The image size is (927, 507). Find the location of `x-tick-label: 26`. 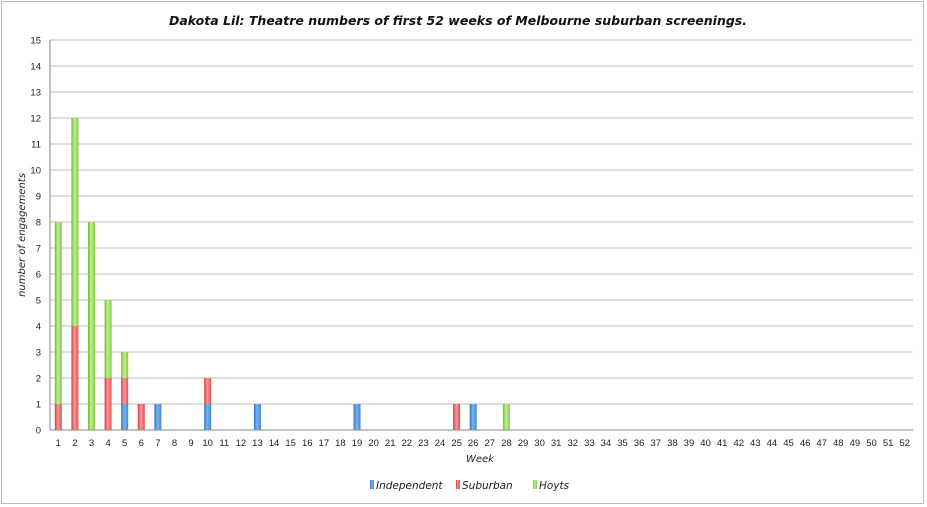

x-tick-label: 26 is located at coordinates (473, 443).